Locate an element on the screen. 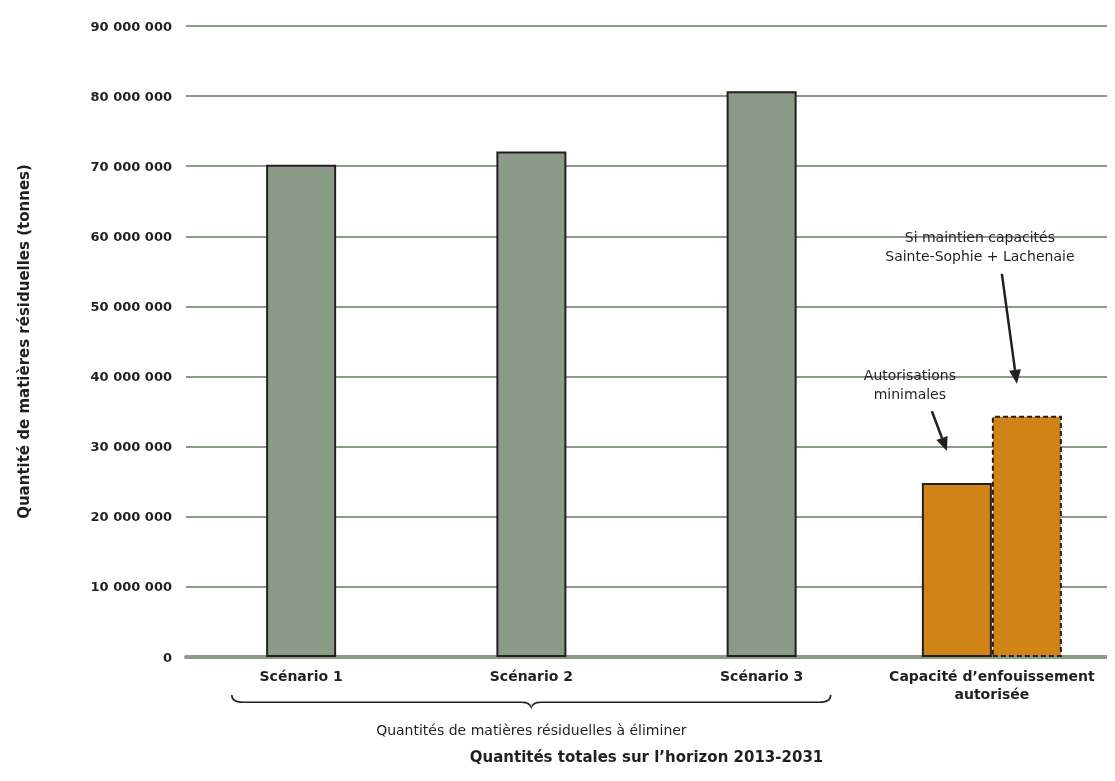  y-tick-label: 50 000 000 is located at coordinates (131, 306).